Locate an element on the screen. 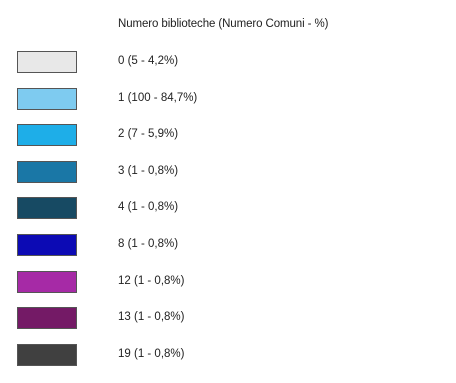 This screenshot has width=456, height=383. legend-item: 12 (1 - 0,8%) is located at coordinates (228, 283).